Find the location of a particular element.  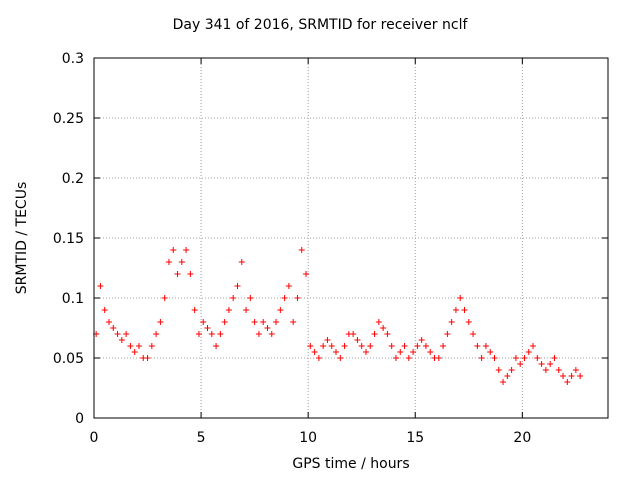

x-tick-label: 10 is located at coordinates (308, 438).